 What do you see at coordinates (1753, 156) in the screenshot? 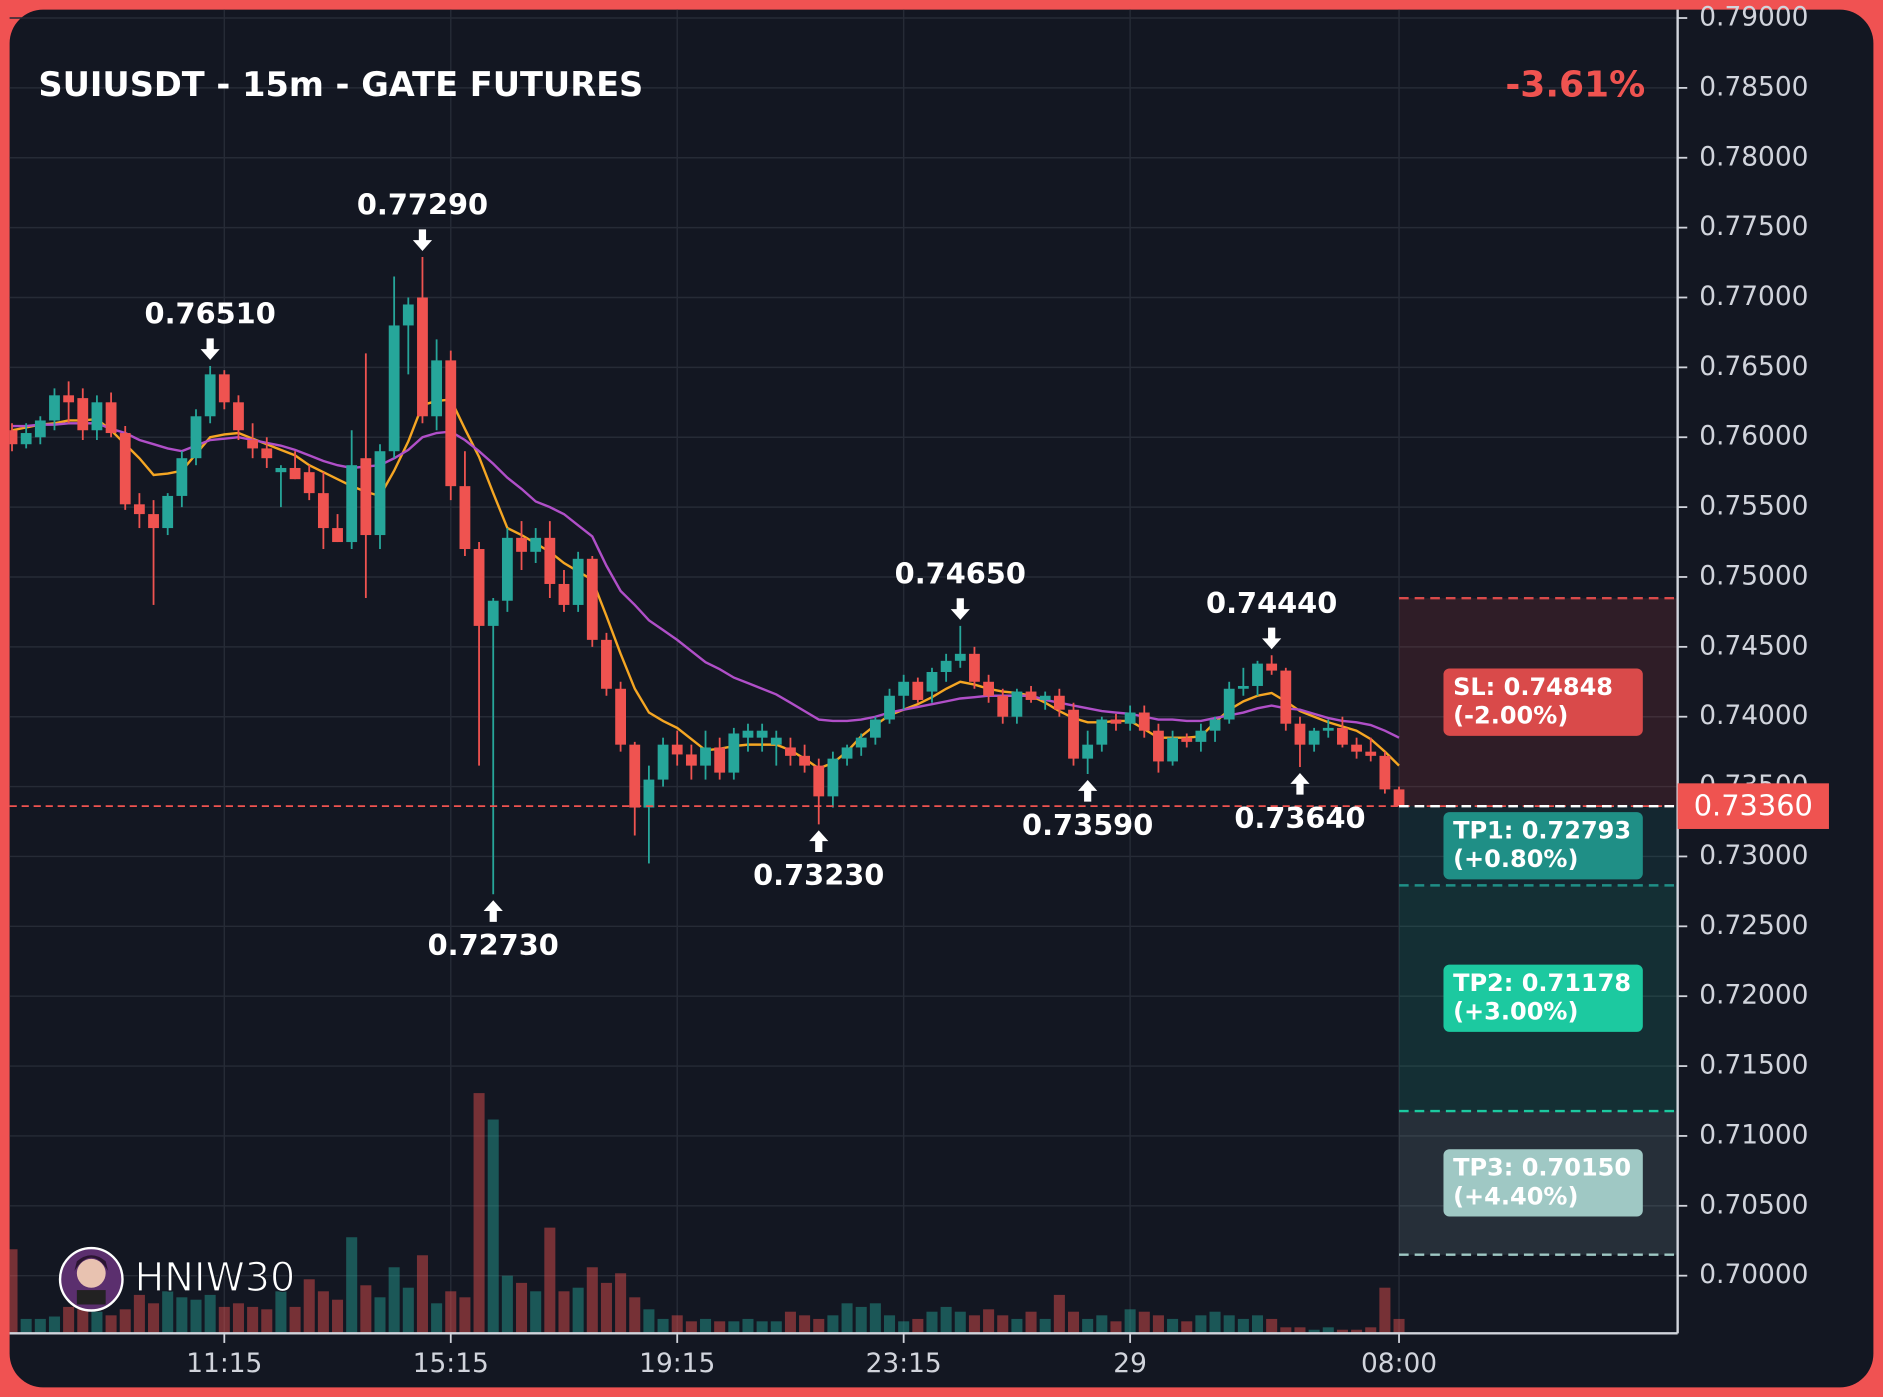
I see `y-tick-label: 0.78000` at bounding box center [1753, 156].